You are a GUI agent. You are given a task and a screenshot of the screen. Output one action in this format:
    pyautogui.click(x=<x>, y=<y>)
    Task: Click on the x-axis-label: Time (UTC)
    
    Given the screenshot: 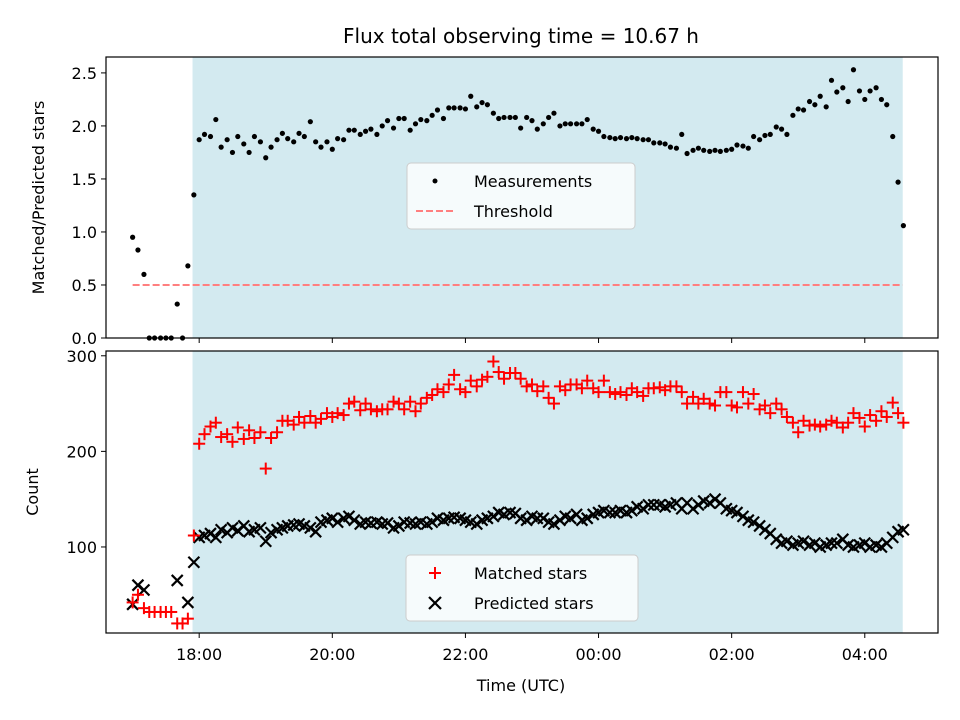 What is the action you would take?
    pyautogui.click(x=520, y=685)
    